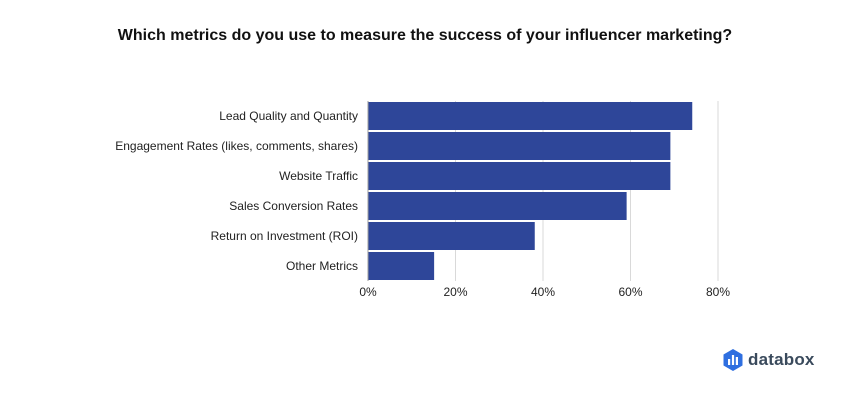 This screenshot has height=400, width=850. Describe the element at coordinates (733, 360) in the screenshot. I see `databox-logo-icon` at that location.